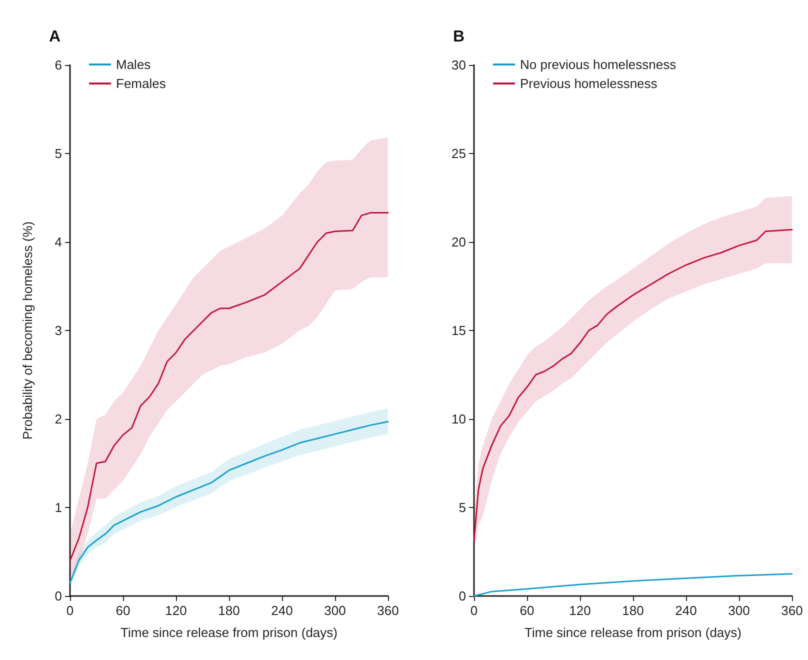 Image resolution: width=808 pixels, height=660 pixels. Describe the element at coordinates (459, 419) in the screenshot. I see `y-tick-label: 10` at that location.